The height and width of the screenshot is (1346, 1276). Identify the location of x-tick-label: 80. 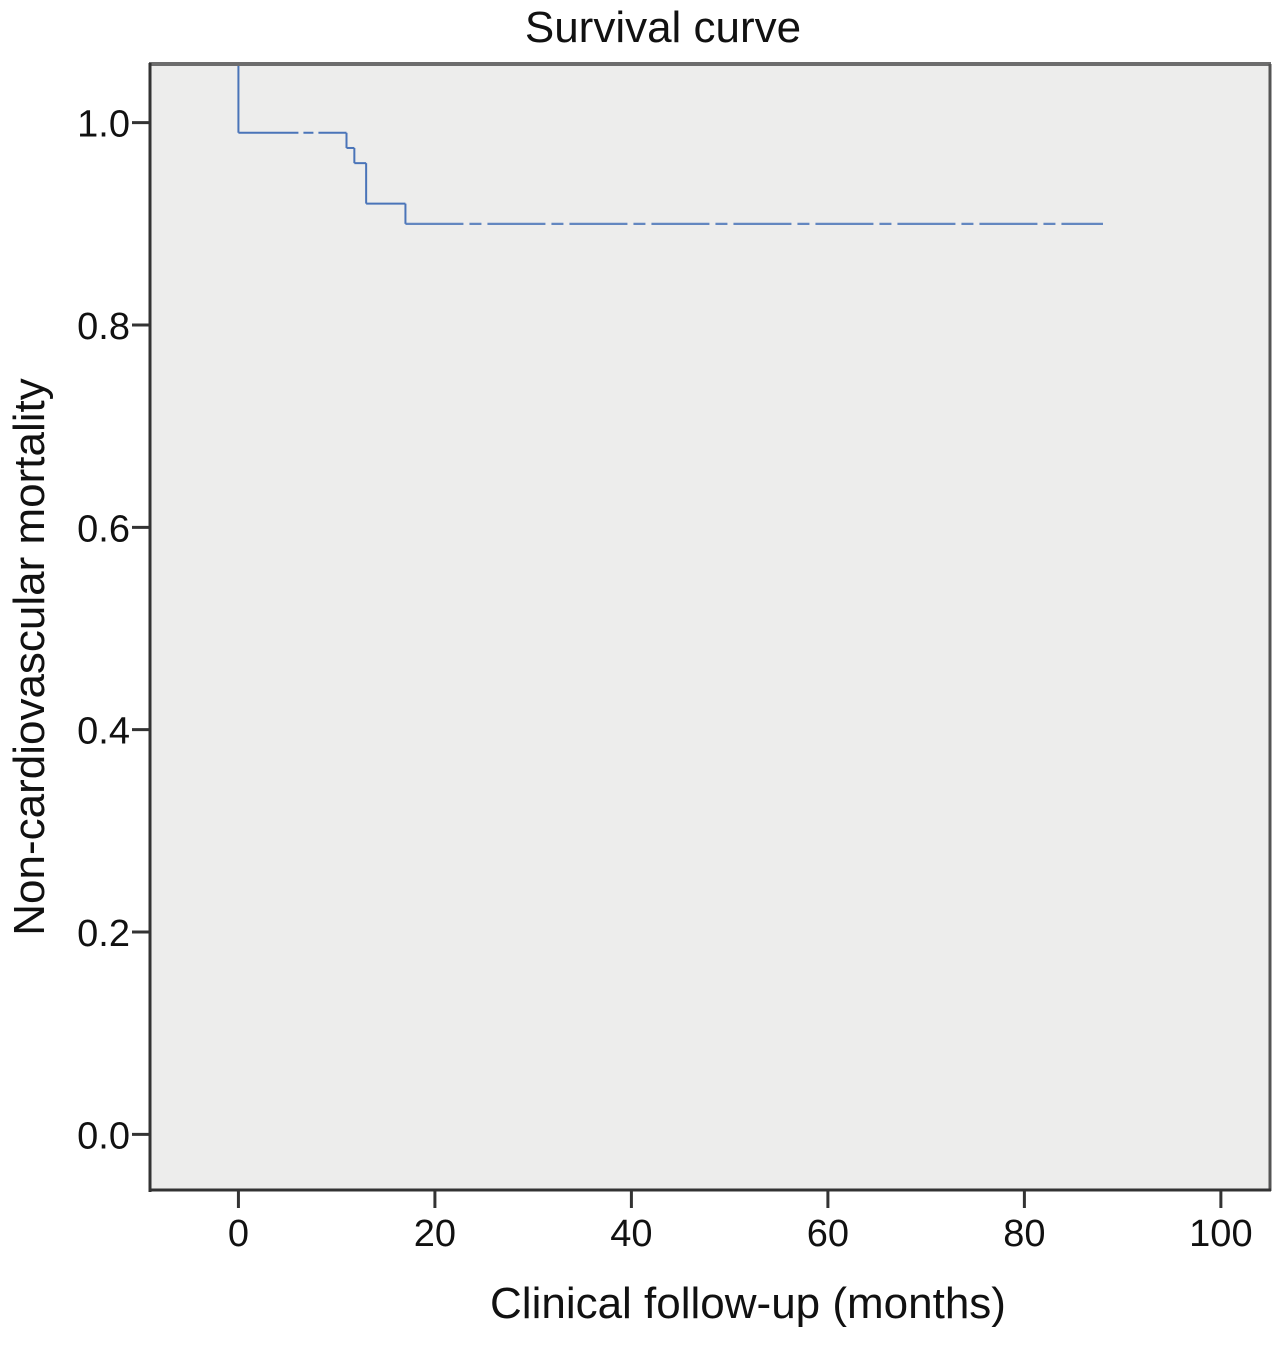
(1024, 1234).